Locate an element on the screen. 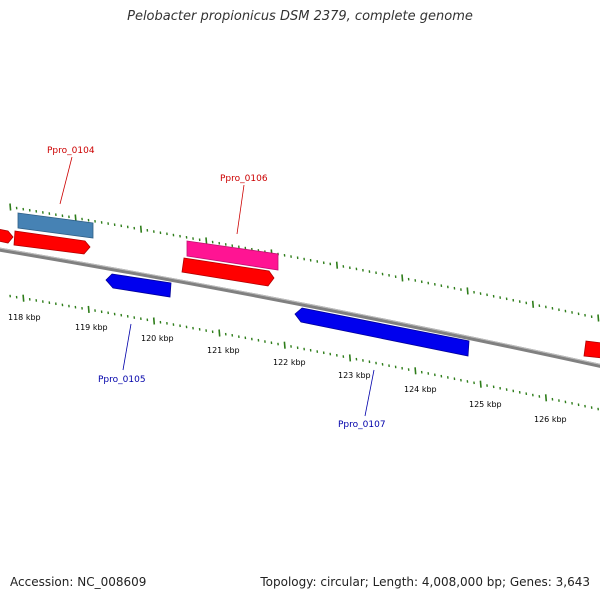 This screenshot has width=600, height=600. tick-label: 122 kbp is located at coordinates (289, 362).